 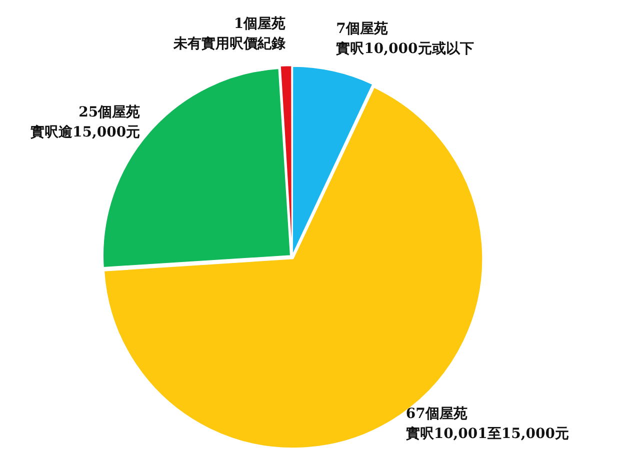 What do you see at coordinates (85, 132) in the screenshot?
I see `slice-label: 實呎逾15,000元` at bounding box center [85, 132].